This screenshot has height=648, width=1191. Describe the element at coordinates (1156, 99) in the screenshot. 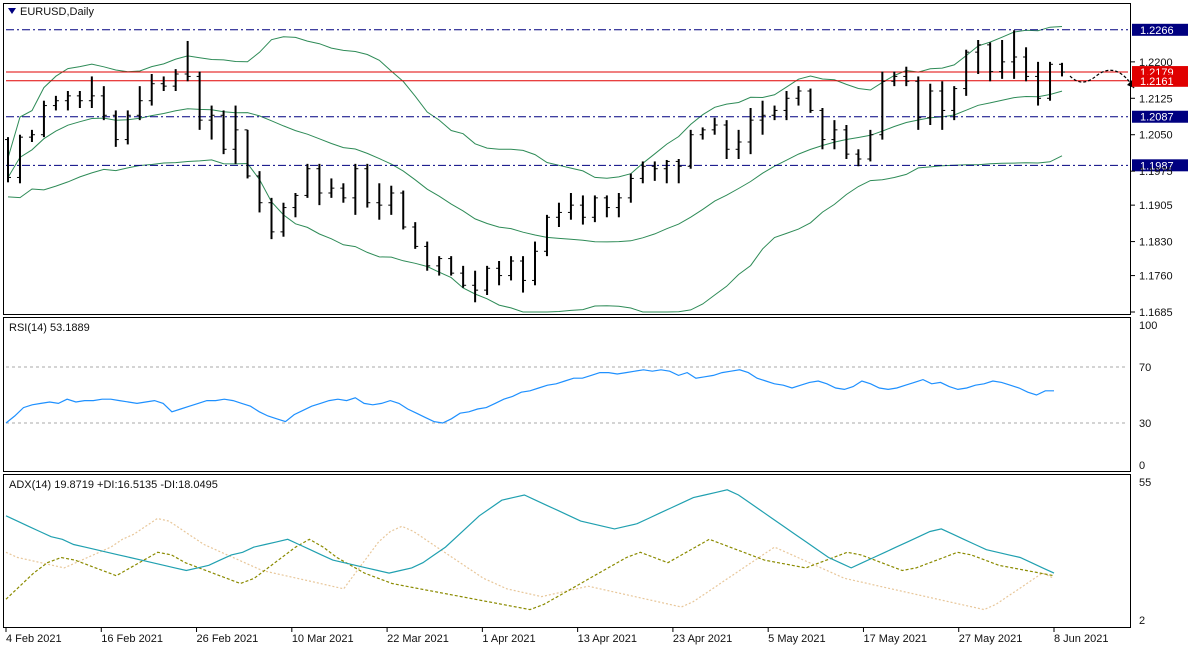

I see `price-tick-label: 1.2125` at that location.